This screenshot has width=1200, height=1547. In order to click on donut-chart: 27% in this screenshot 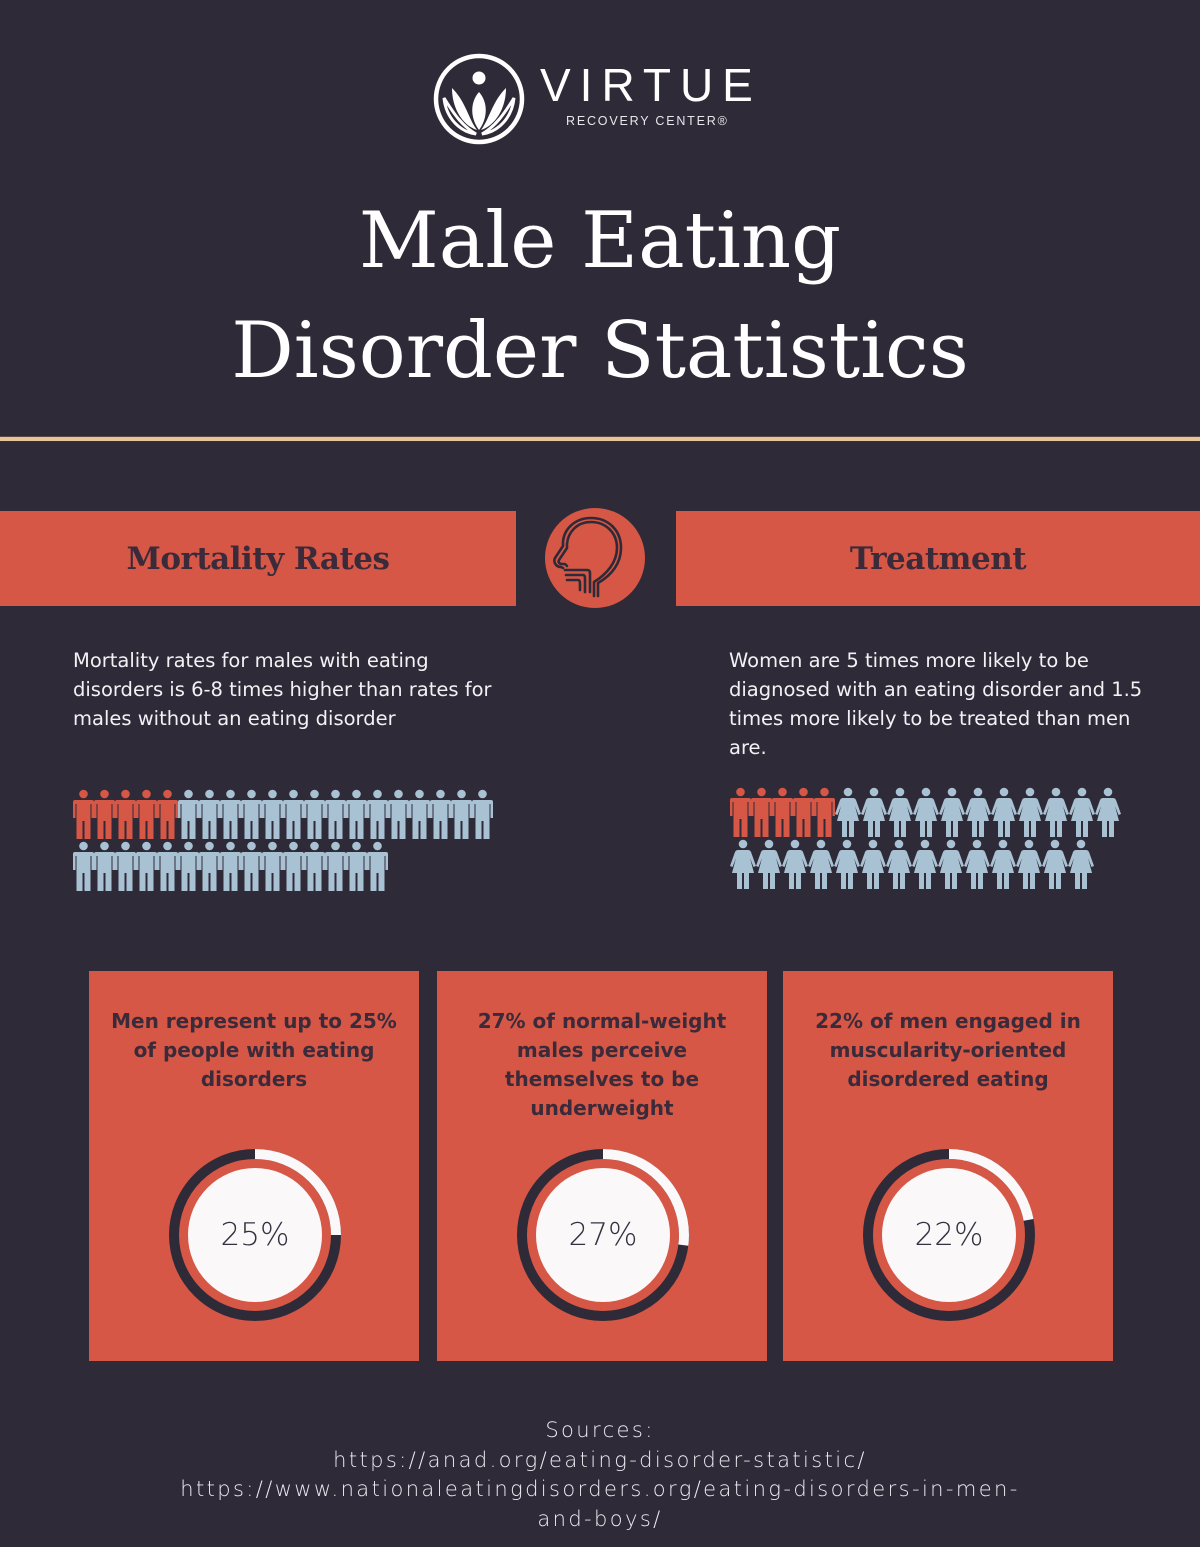, I will do `click(603, 1235)`.